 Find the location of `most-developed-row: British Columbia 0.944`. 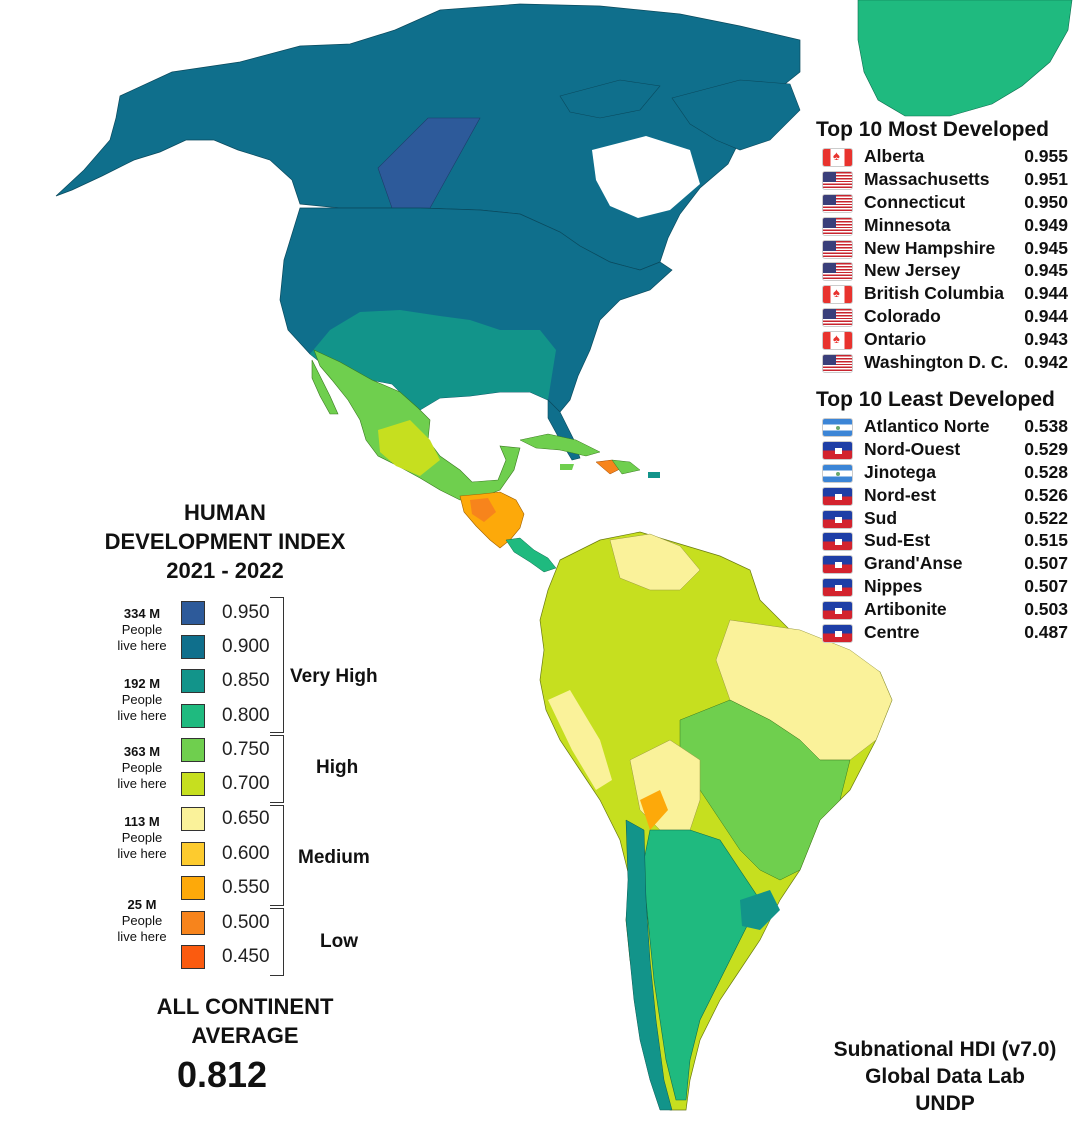

most-developed-row: British Columbia 0.944 is located at coordinates (947, 293).